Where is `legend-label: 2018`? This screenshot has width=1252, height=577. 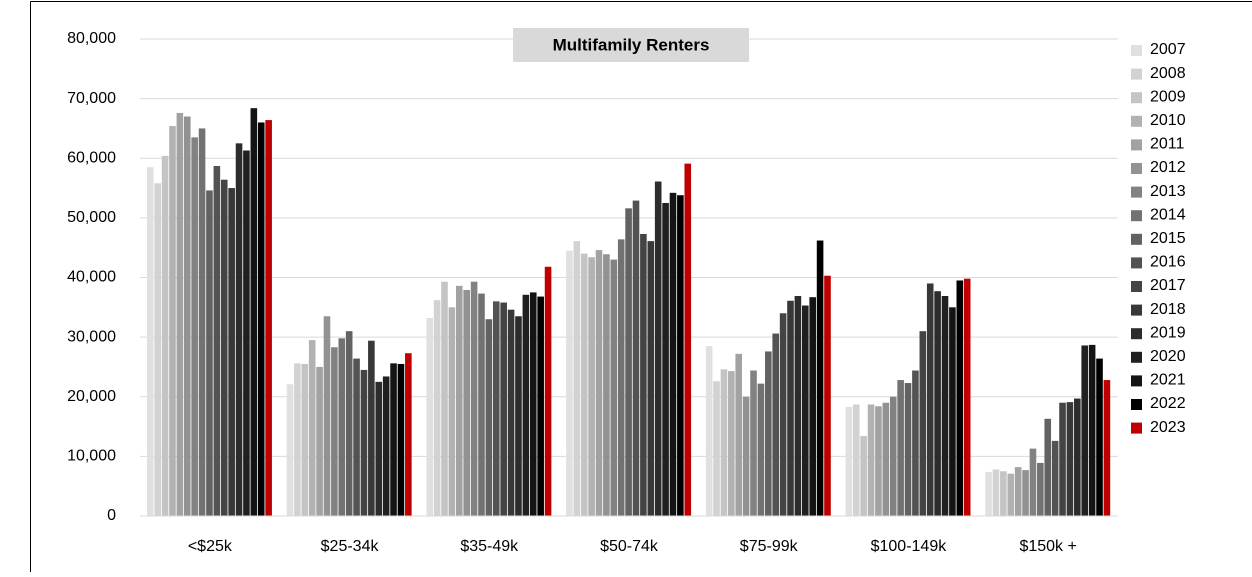
legend-label: 2018 is located at coordinates (1168, 309).